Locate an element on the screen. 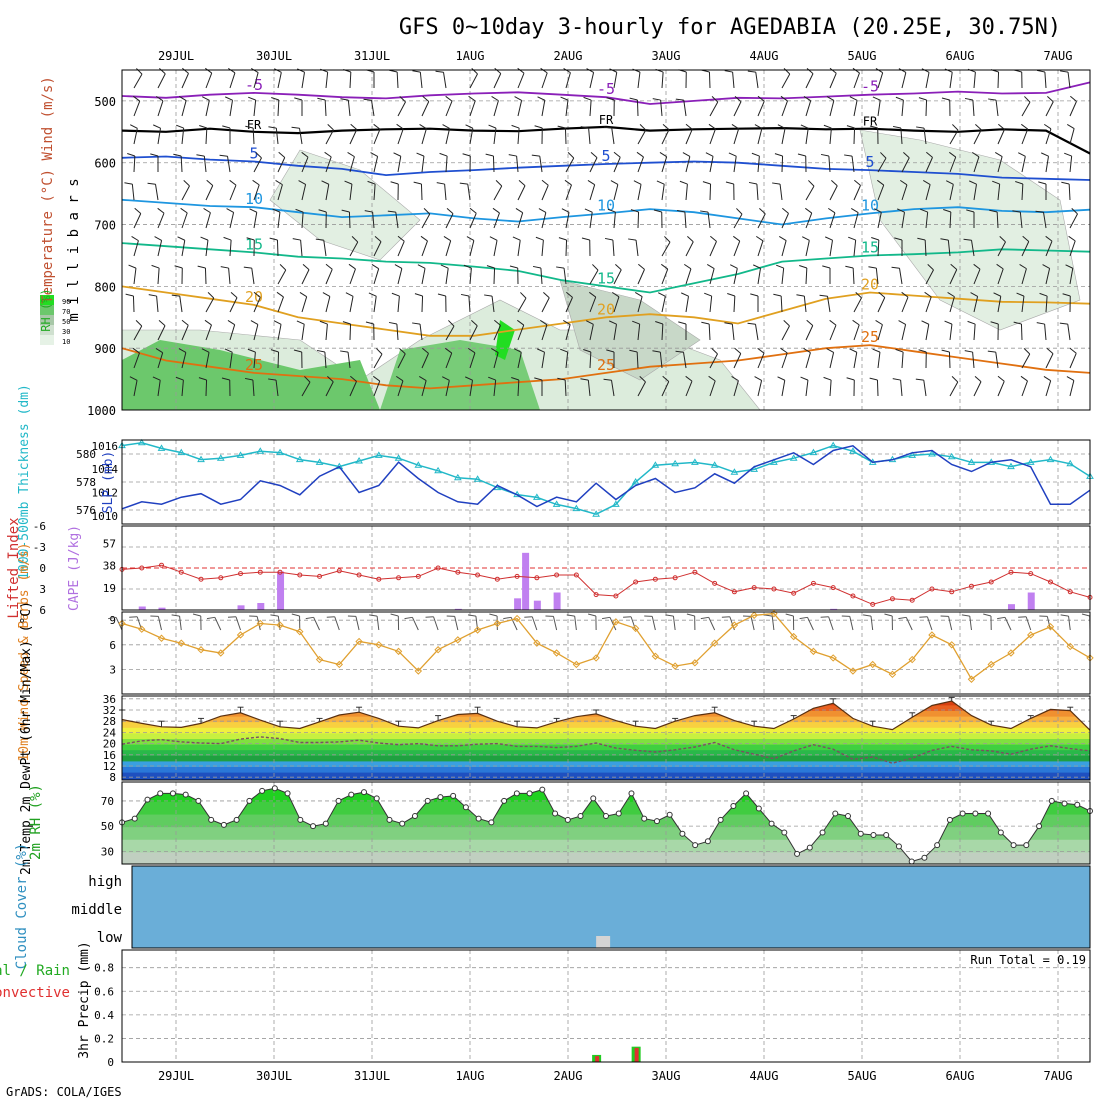 This screenshot has width=1100, height=1100. y-tick-label: 3 is located at coordinates (112, 669).